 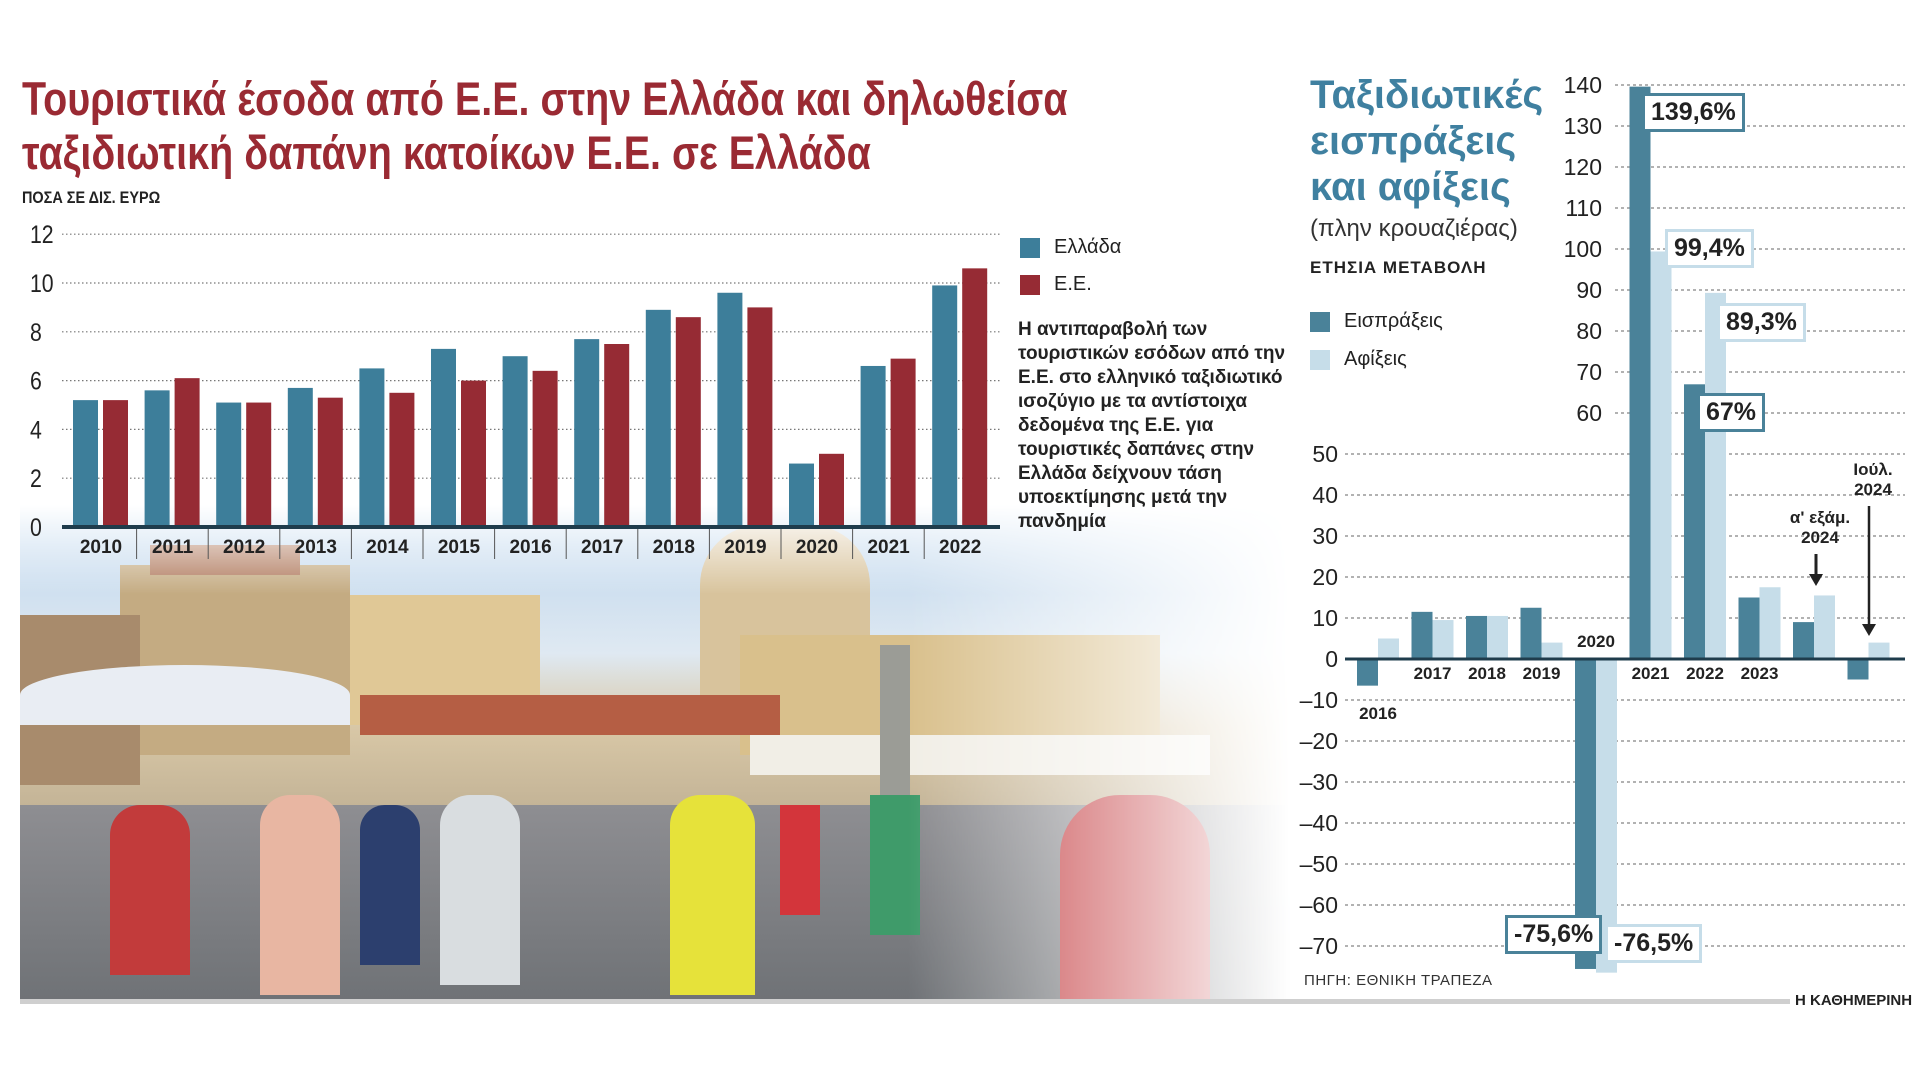 What do you see at coordinates (1319, 946) in the screenshot?
I see `y-tick-label-right: –70` at bounding box center [1319, 946].